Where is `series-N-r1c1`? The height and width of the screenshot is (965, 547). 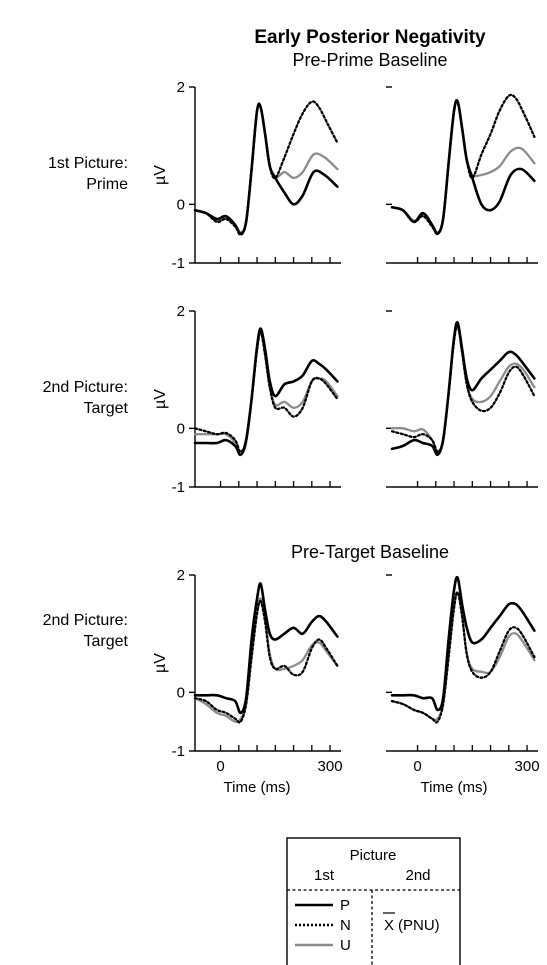
series-N-r1c1 is located at coordinates (266, 168).